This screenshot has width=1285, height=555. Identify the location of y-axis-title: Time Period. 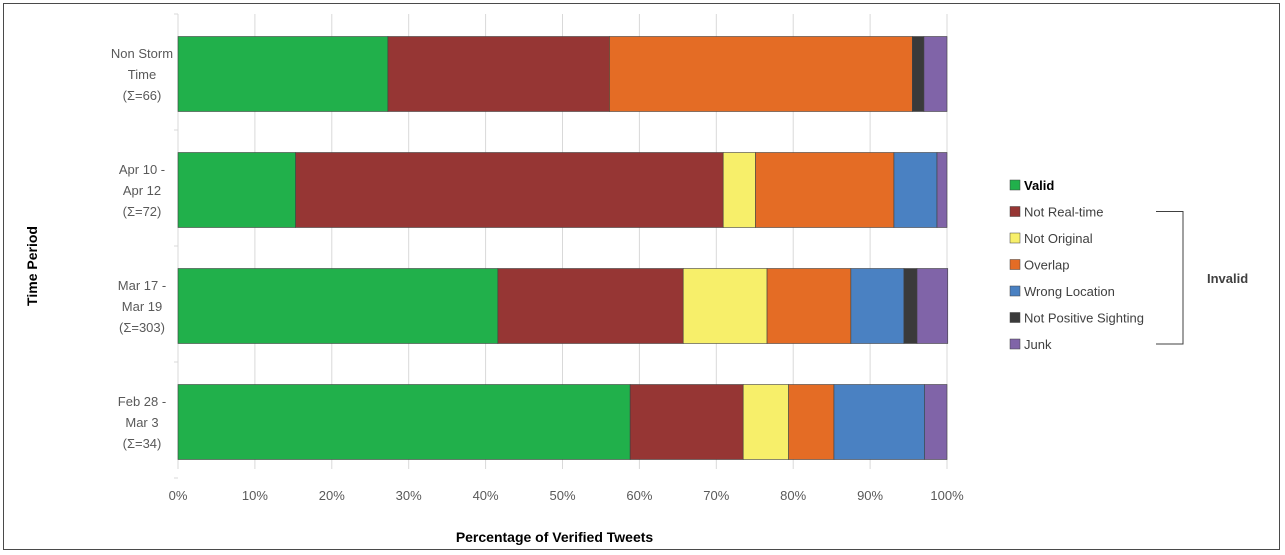
(32, 266).